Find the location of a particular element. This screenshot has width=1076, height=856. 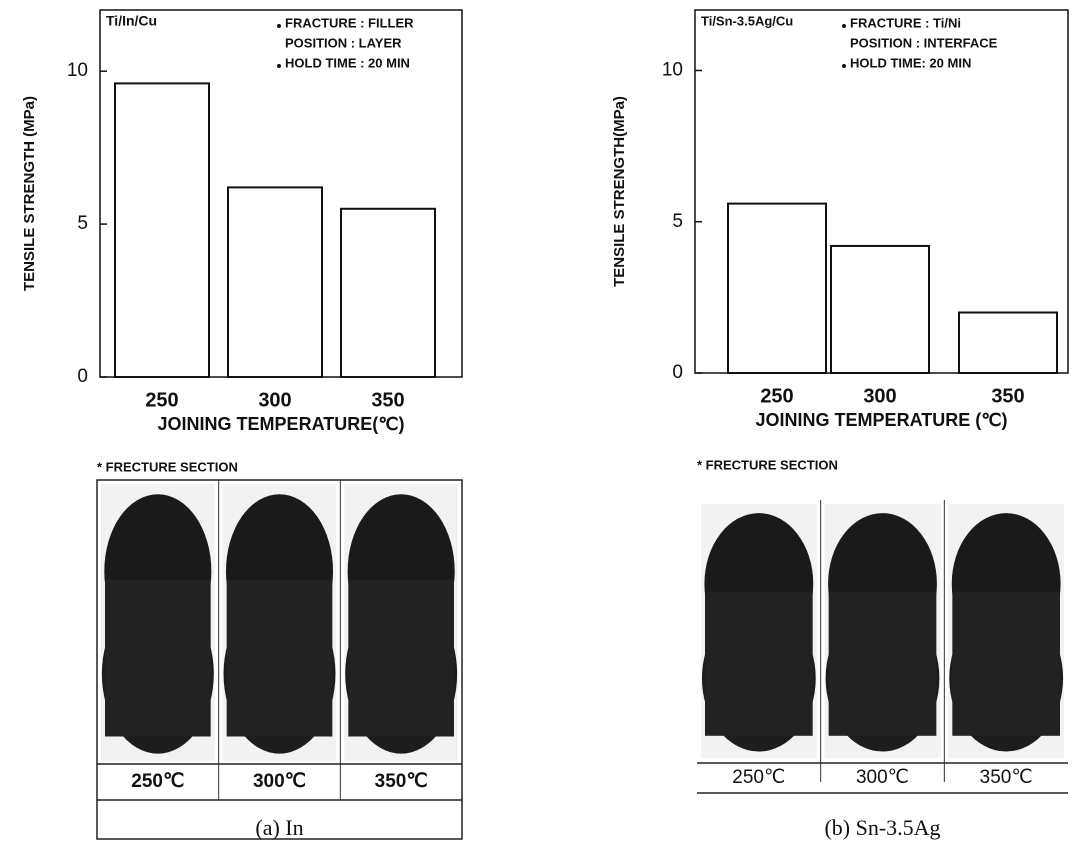

annotation: FRACTURE : Ti/Ni is located at coordinates (905, 22).